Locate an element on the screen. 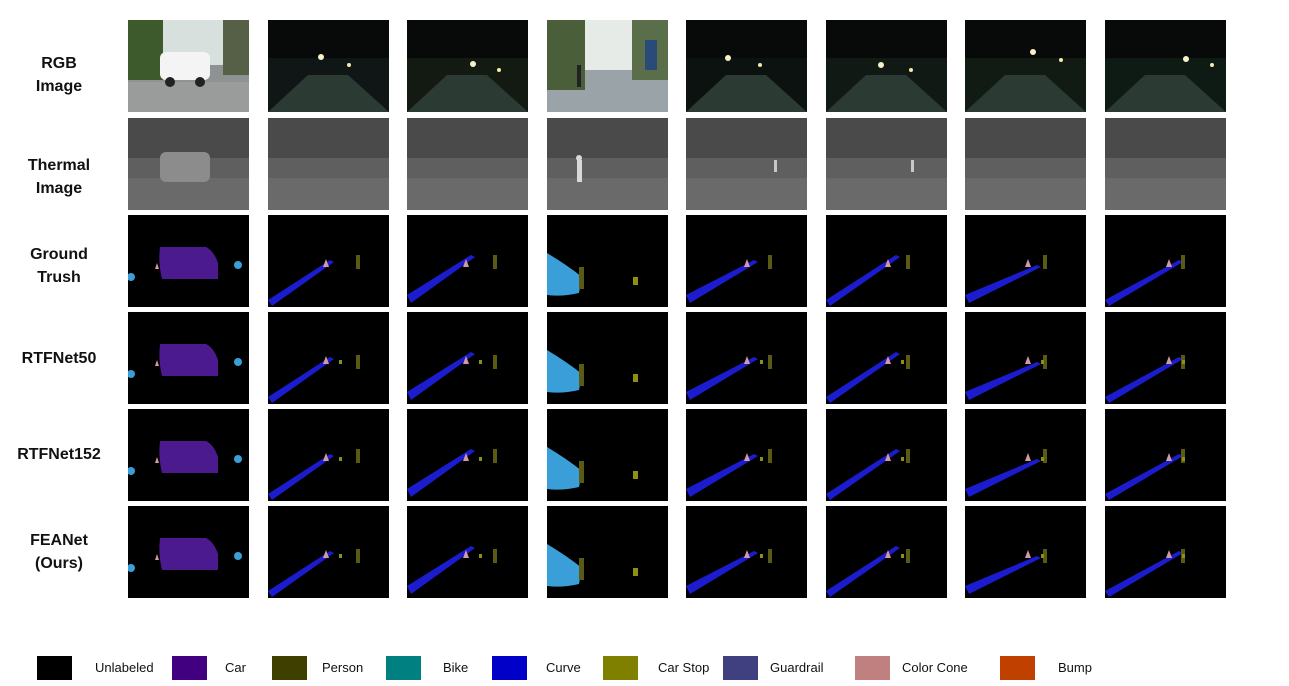 The height and width of the screenshot is (686, 1289). legend-swatch-person is located at coordinates (289, 668).